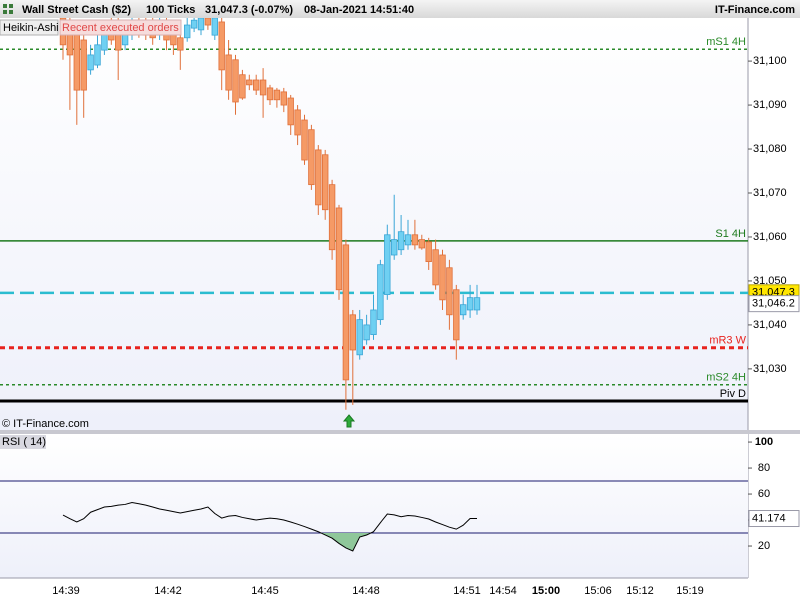 This screenshot has width=800, height=600. I want to click on x-tick-label: 14:51, so click(467, 591).